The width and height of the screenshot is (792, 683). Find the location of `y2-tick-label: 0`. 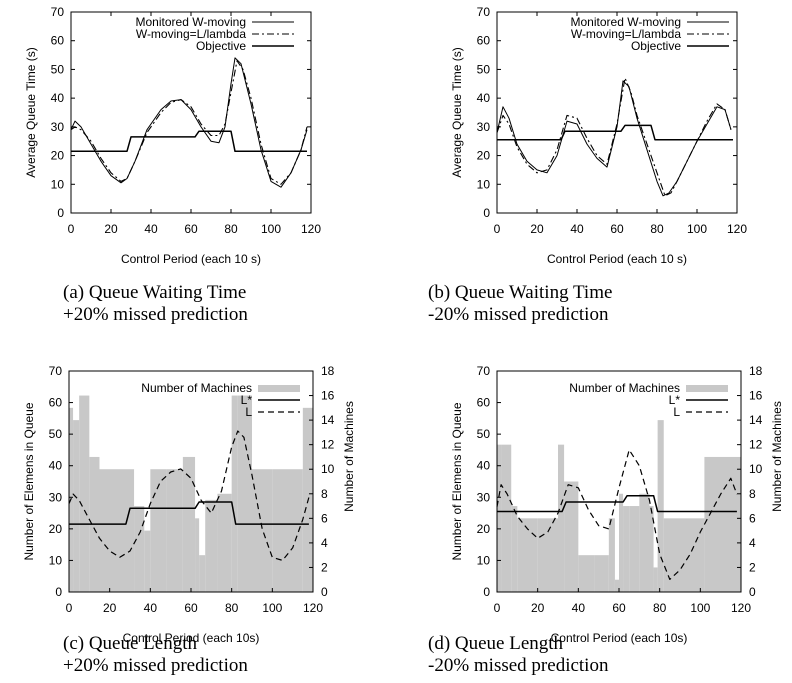

y2-tick-label: 0 is located at coordinates (752, 592).